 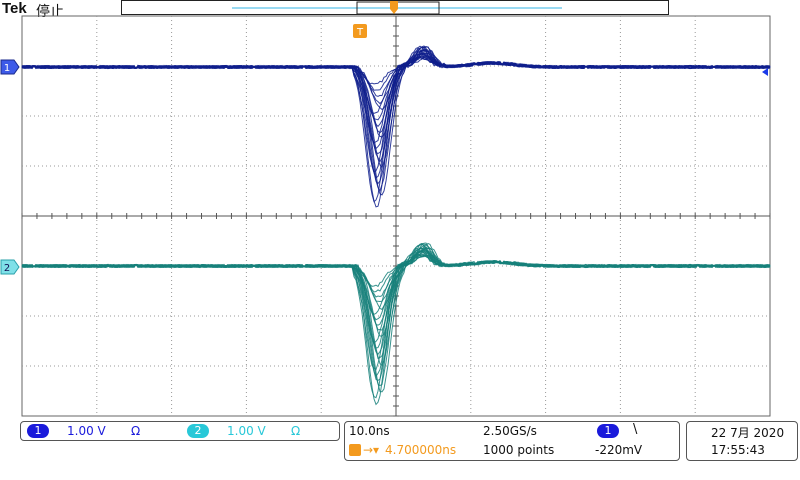 I want to click on delay-arrow-icon: →▾, so click(x=371, y=450).